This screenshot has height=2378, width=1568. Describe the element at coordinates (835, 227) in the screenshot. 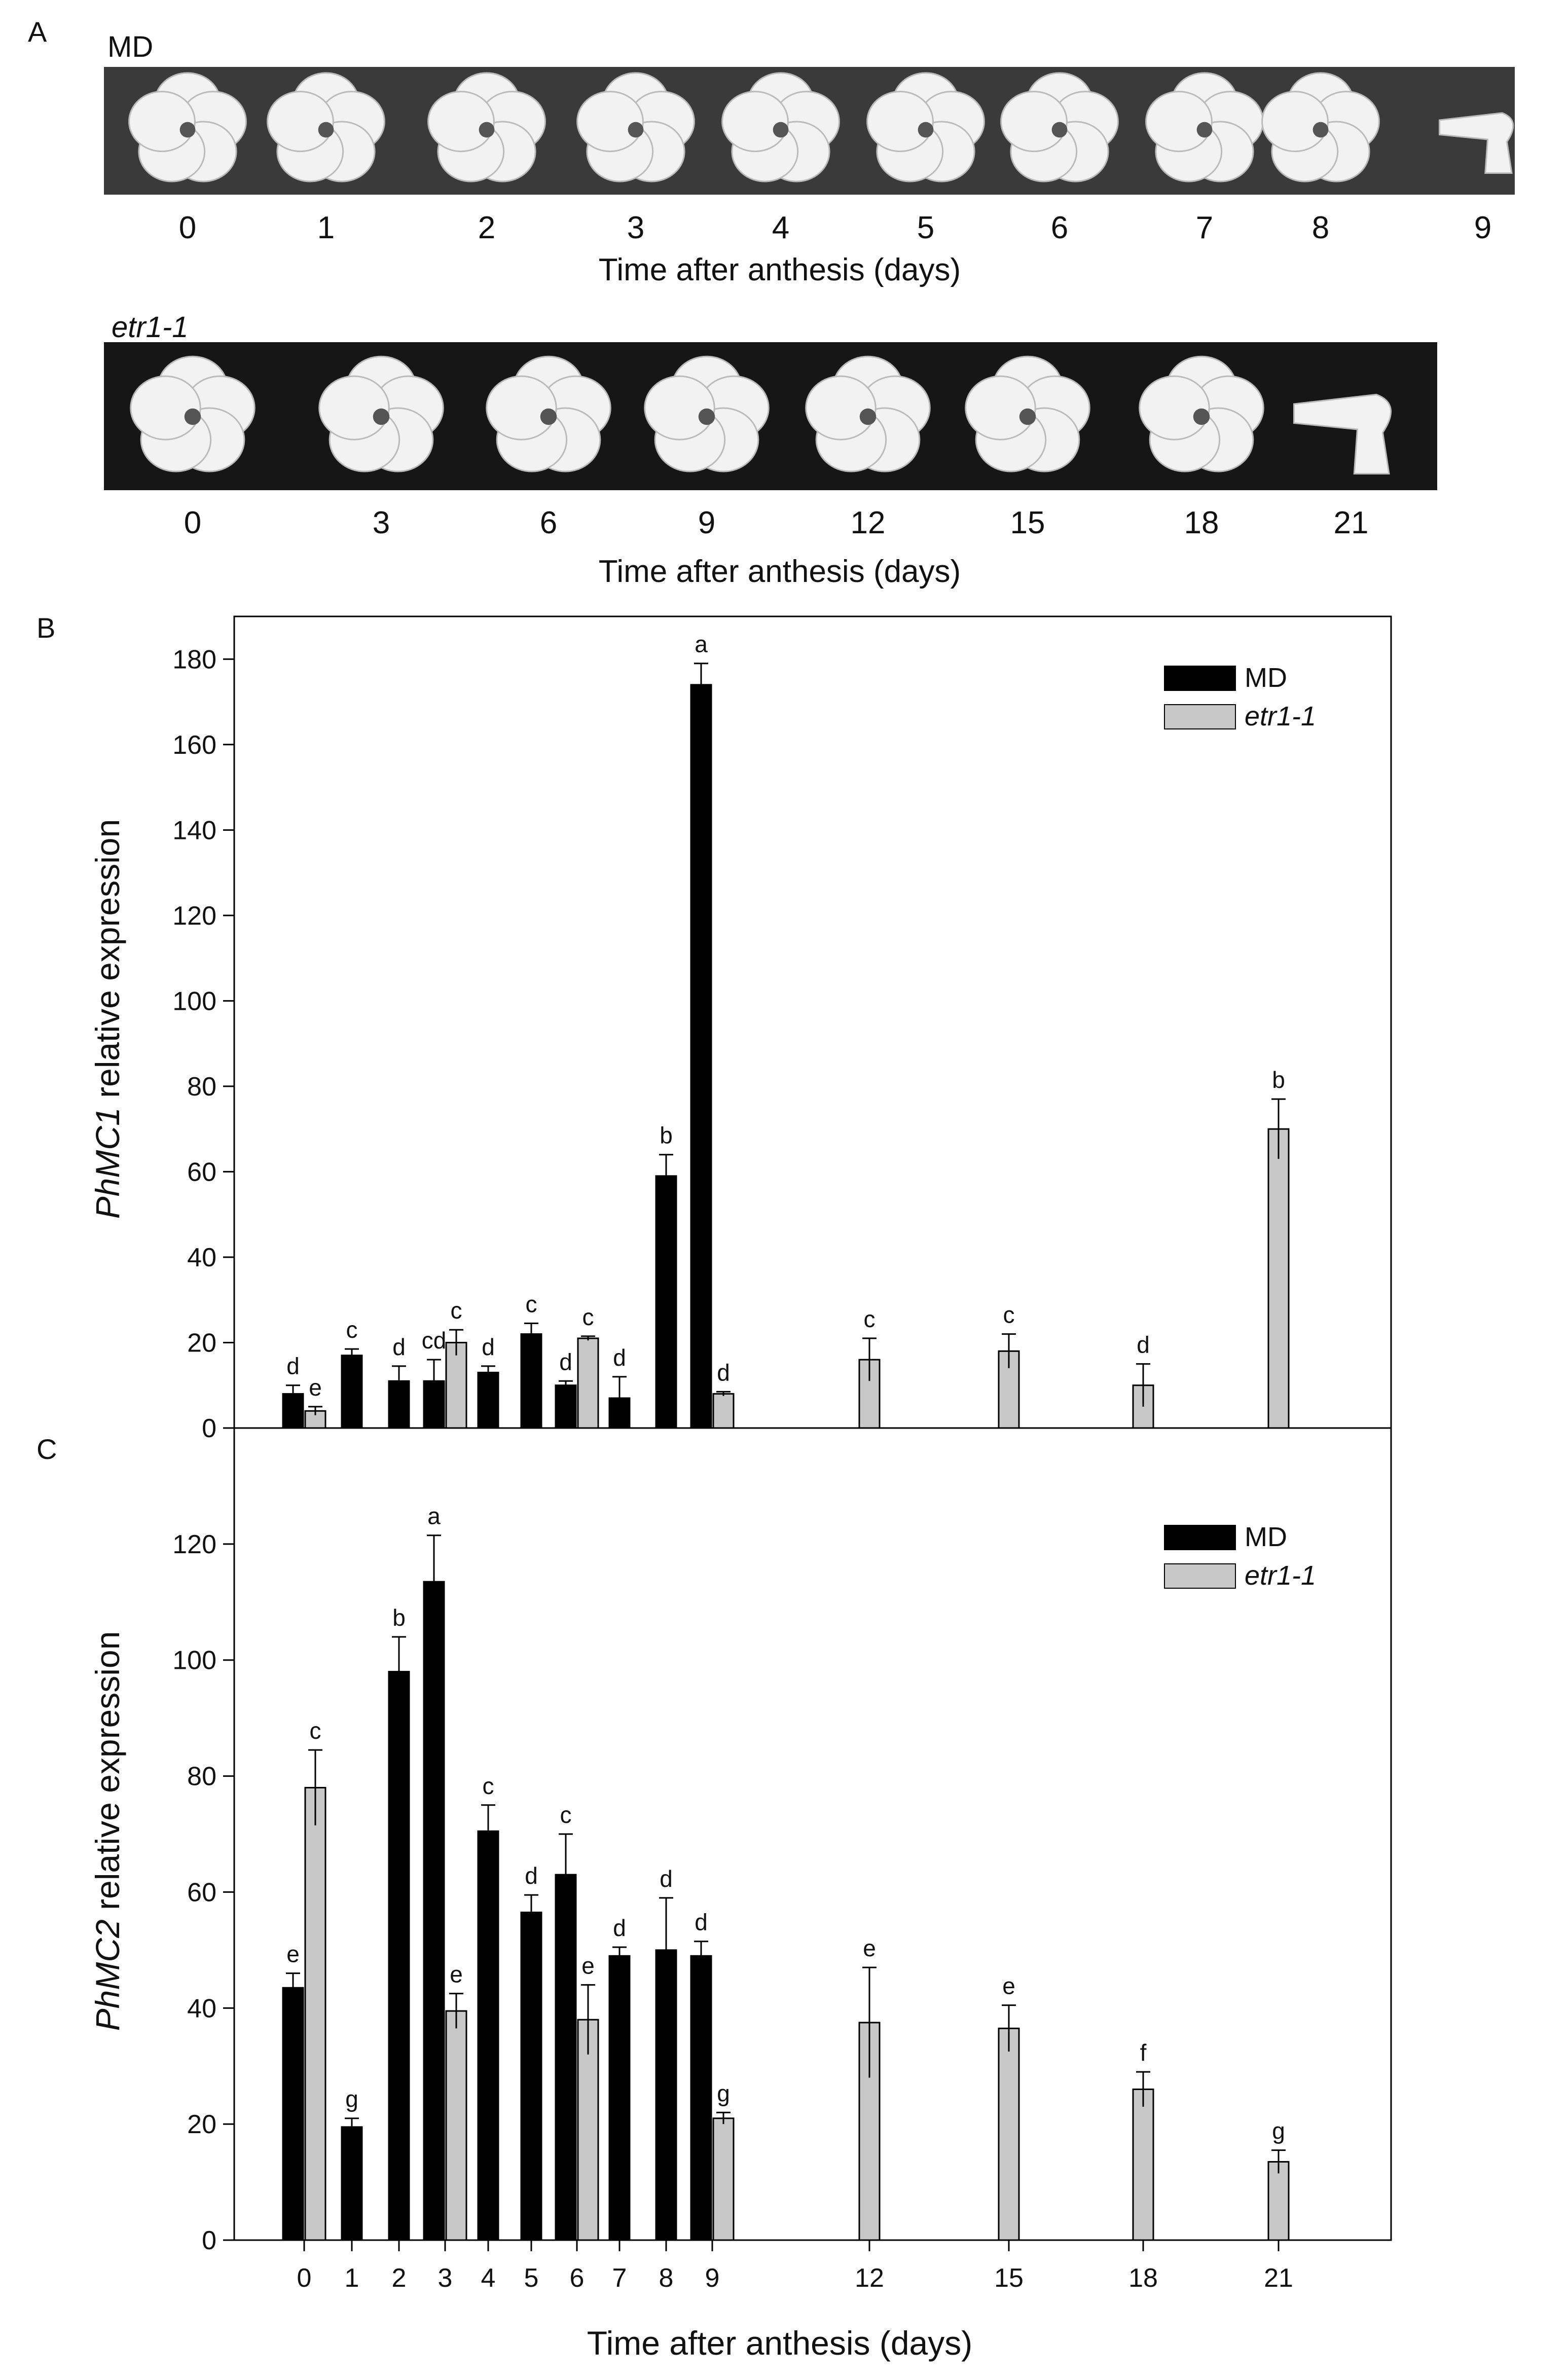

I see `md-day-labels: 0 1 2 3 4 5 6 7 8 9` at that location.